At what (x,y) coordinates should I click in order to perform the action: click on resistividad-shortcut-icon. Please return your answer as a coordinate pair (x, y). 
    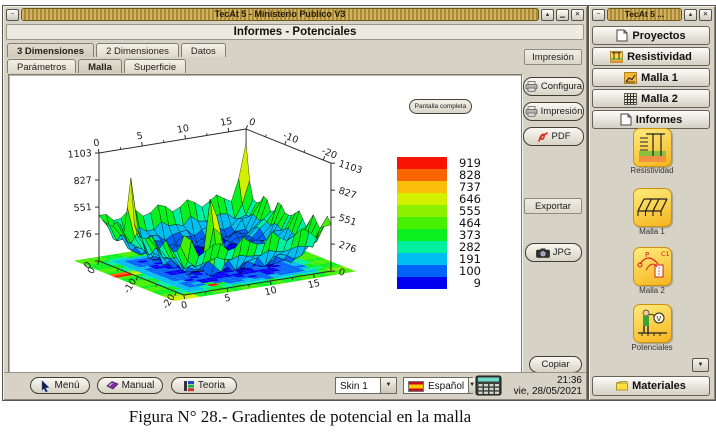
    Looking at the image, I should click on (652, 147).